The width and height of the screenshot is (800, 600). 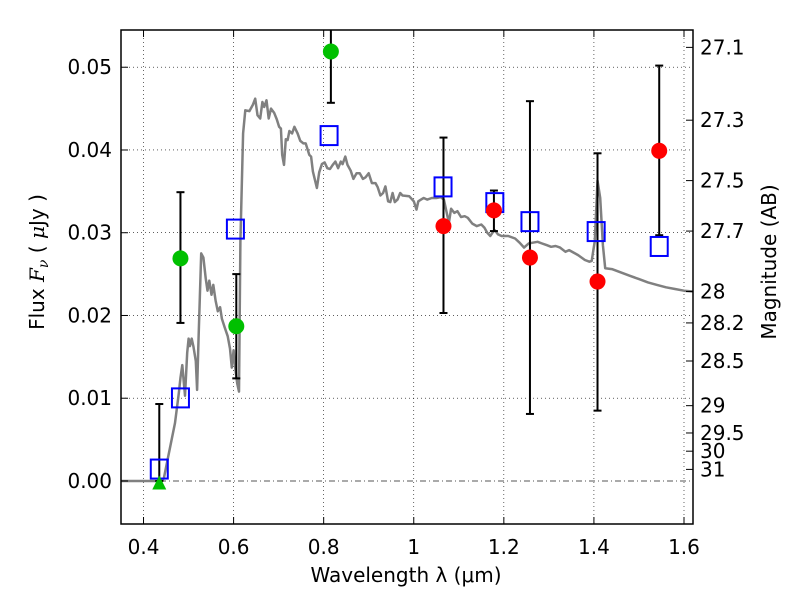 What do you see at coordinates (89, 481) in the screenshot?
I see `y-tick-label: 0.00` at bounding box center [89, 481].